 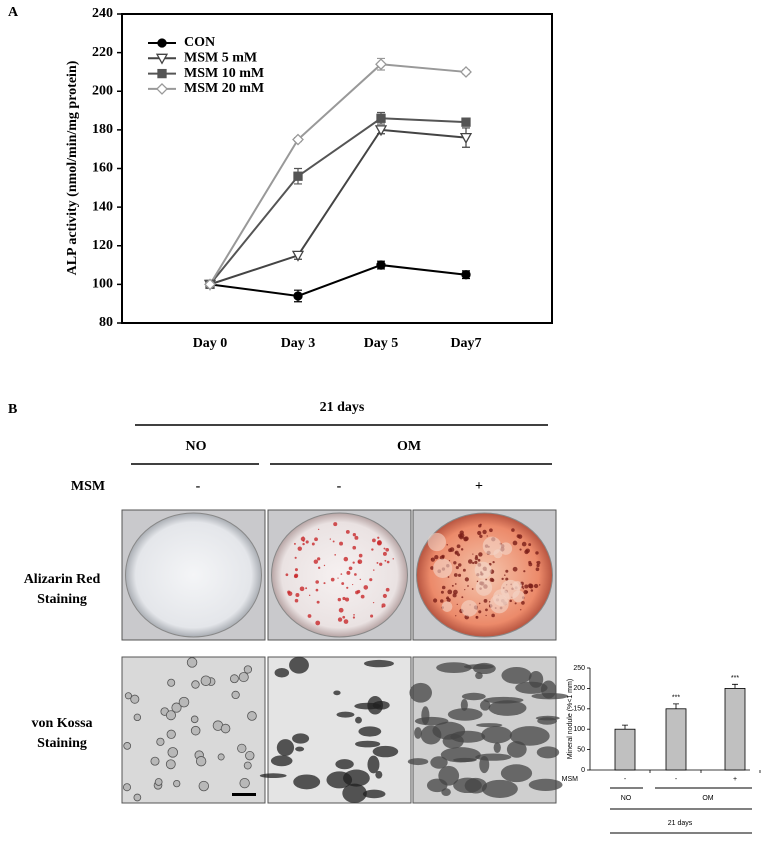 I want to click on x-tick-label: Day 5, so click(x=381, y=343).